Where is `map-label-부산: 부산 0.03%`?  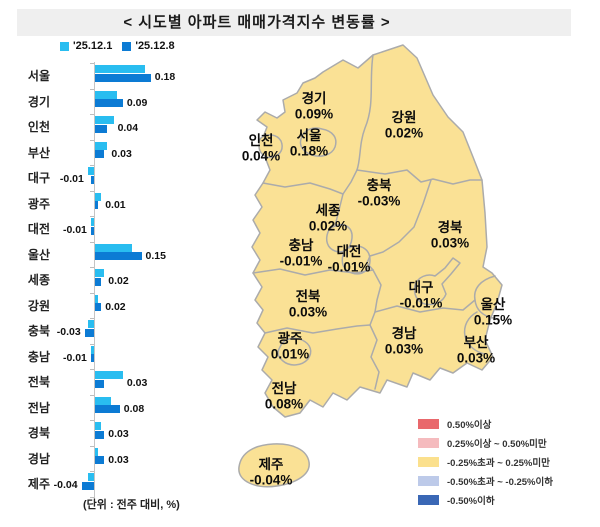 map-label-부산: 부산 0.03% is located at coordinates (476, 350).